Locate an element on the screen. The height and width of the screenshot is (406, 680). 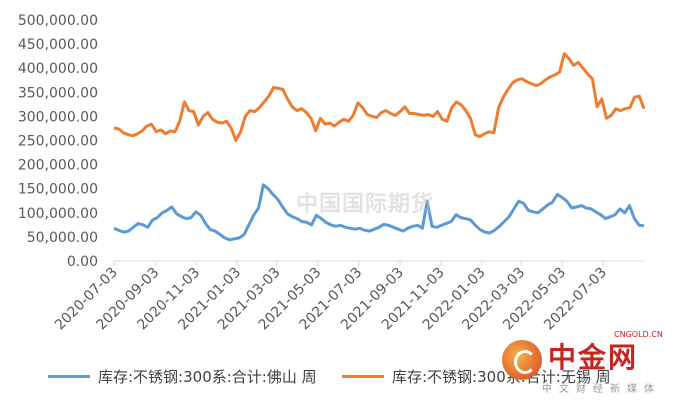
y-tick-label: 500,000.00 is located at coordinates (58, 21).